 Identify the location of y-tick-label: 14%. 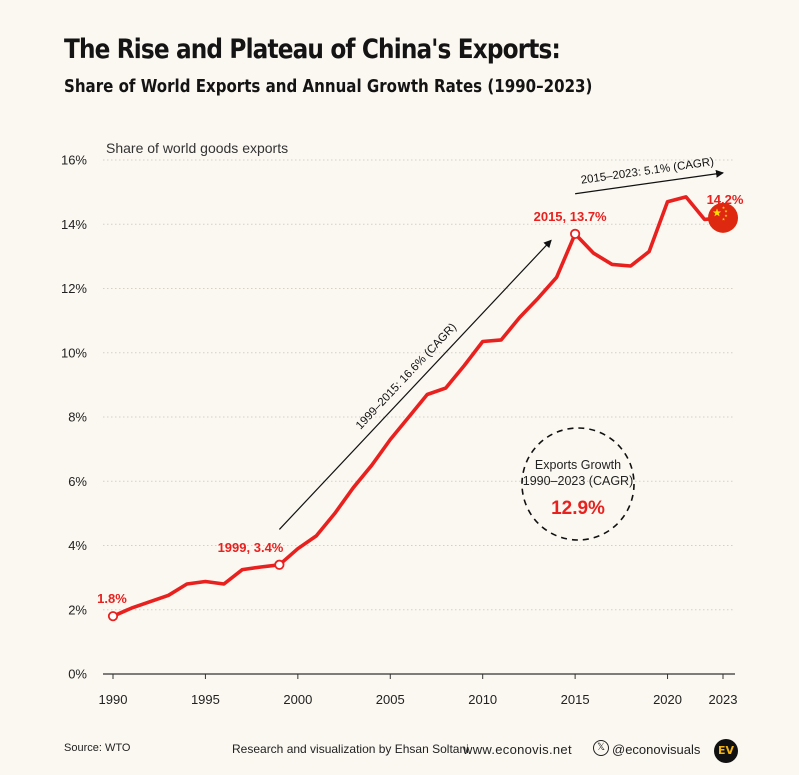
(74, 224).